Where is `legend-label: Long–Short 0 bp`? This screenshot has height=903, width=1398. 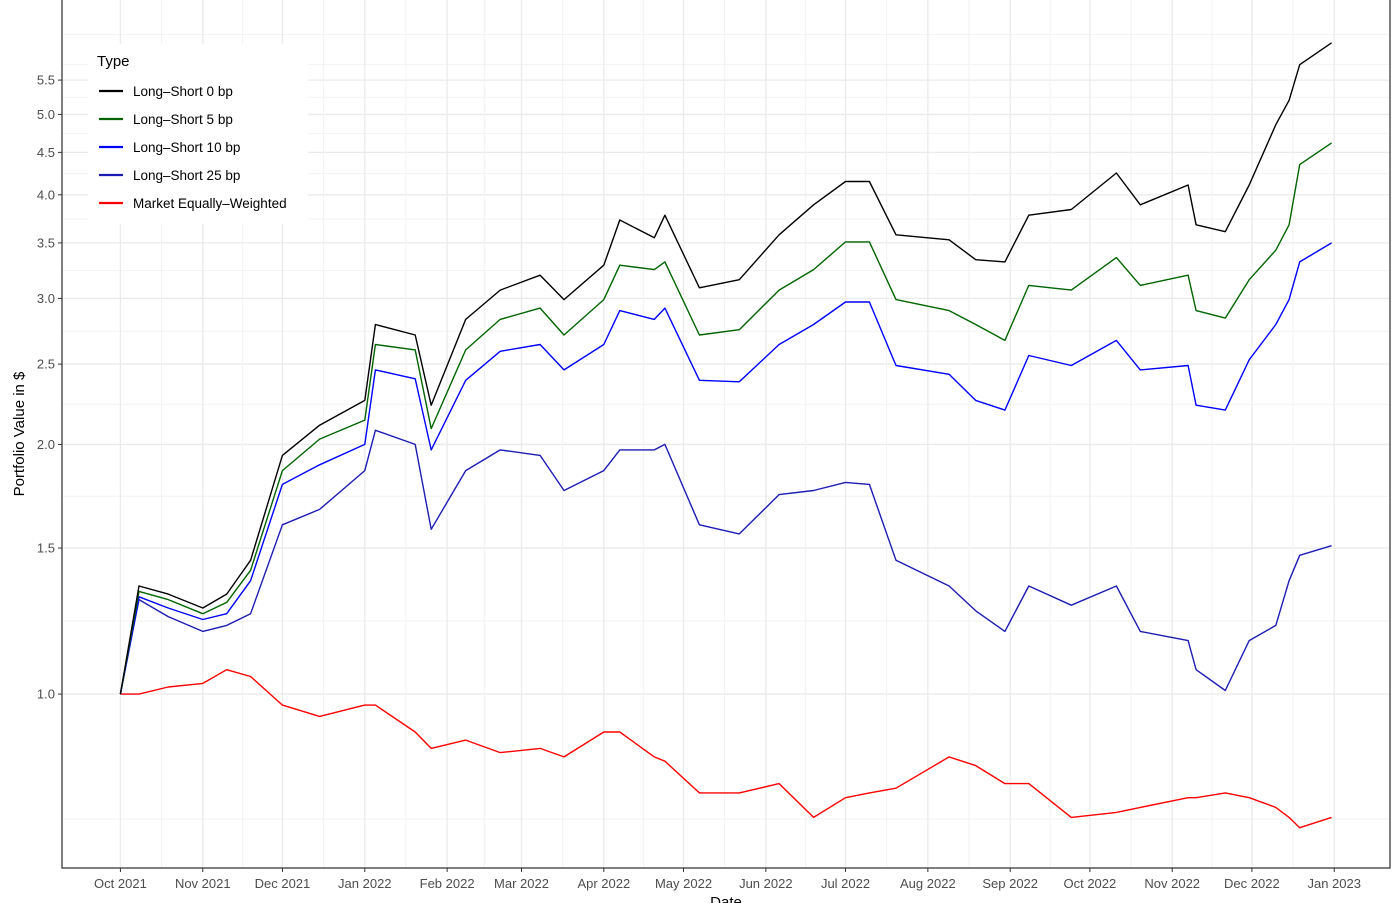 legend-label: Long–Short 0 bp is located at coordinates (183, 91).